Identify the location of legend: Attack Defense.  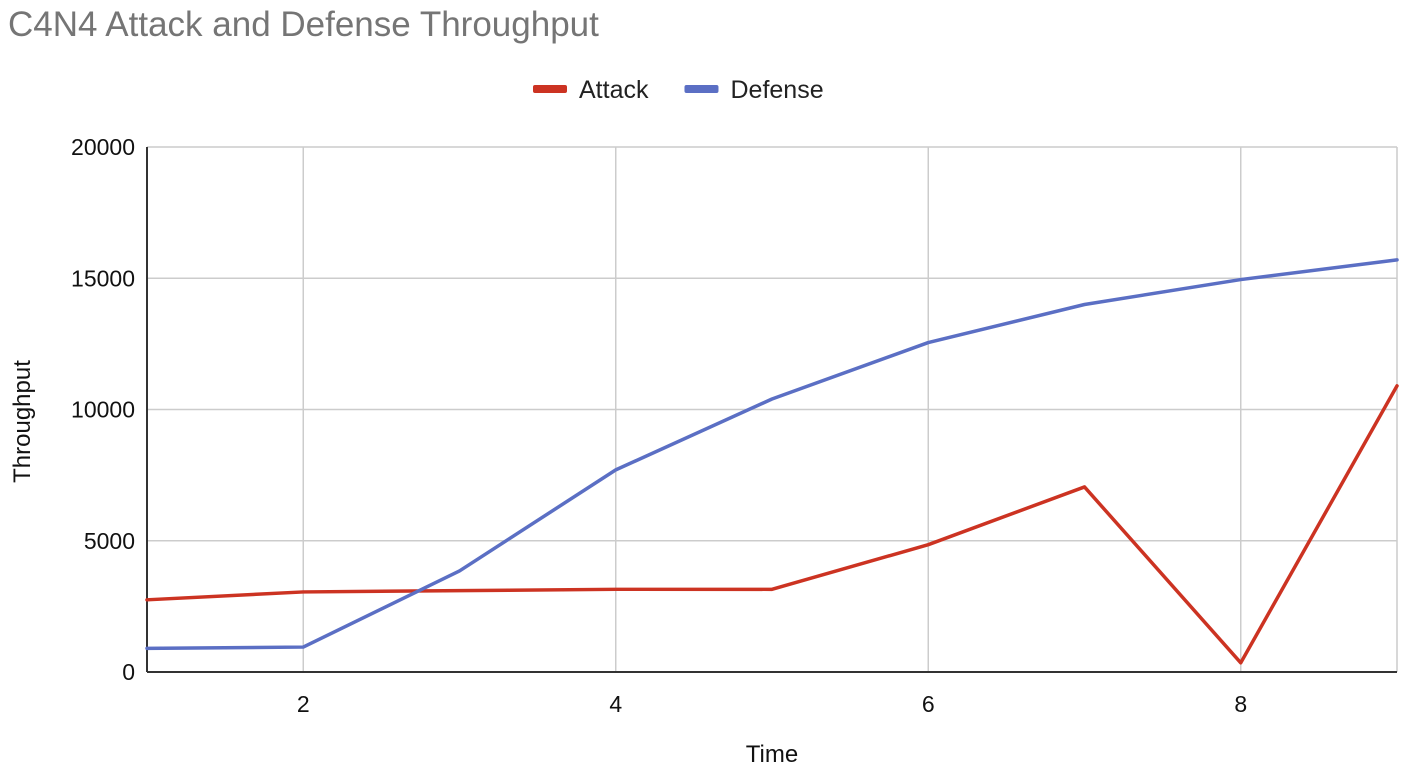
(678, 90).